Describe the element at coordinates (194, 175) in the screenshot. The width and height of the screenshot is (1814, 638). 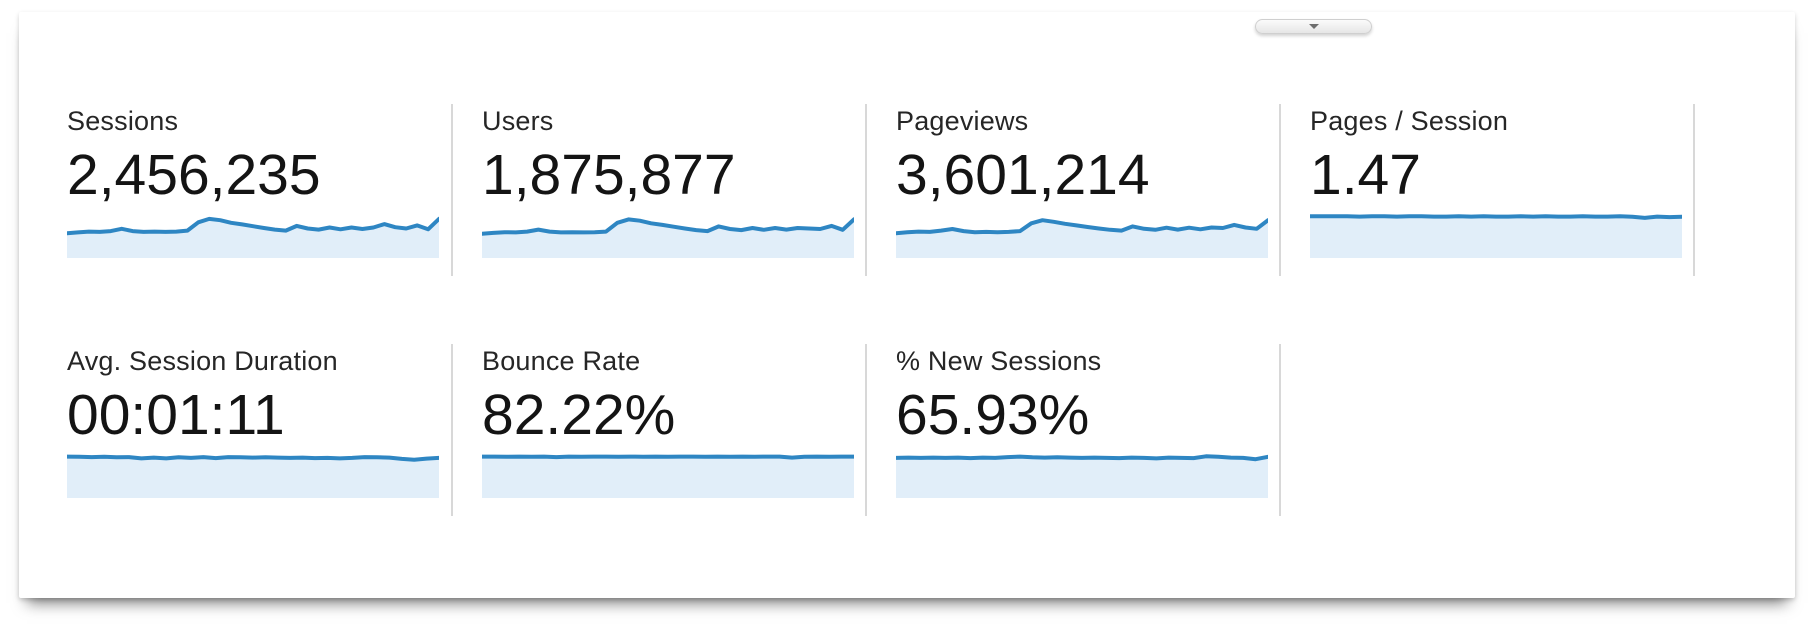
I see `metric-value: 2,456,235` at that location.